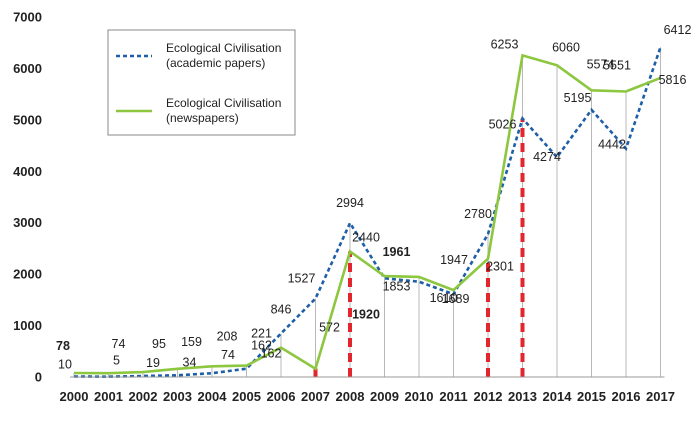  What do you see at coordinates (384, 396) in the screenshot?
I see `x-tick-label-2009: 2009` at bounding box center [384, 396].